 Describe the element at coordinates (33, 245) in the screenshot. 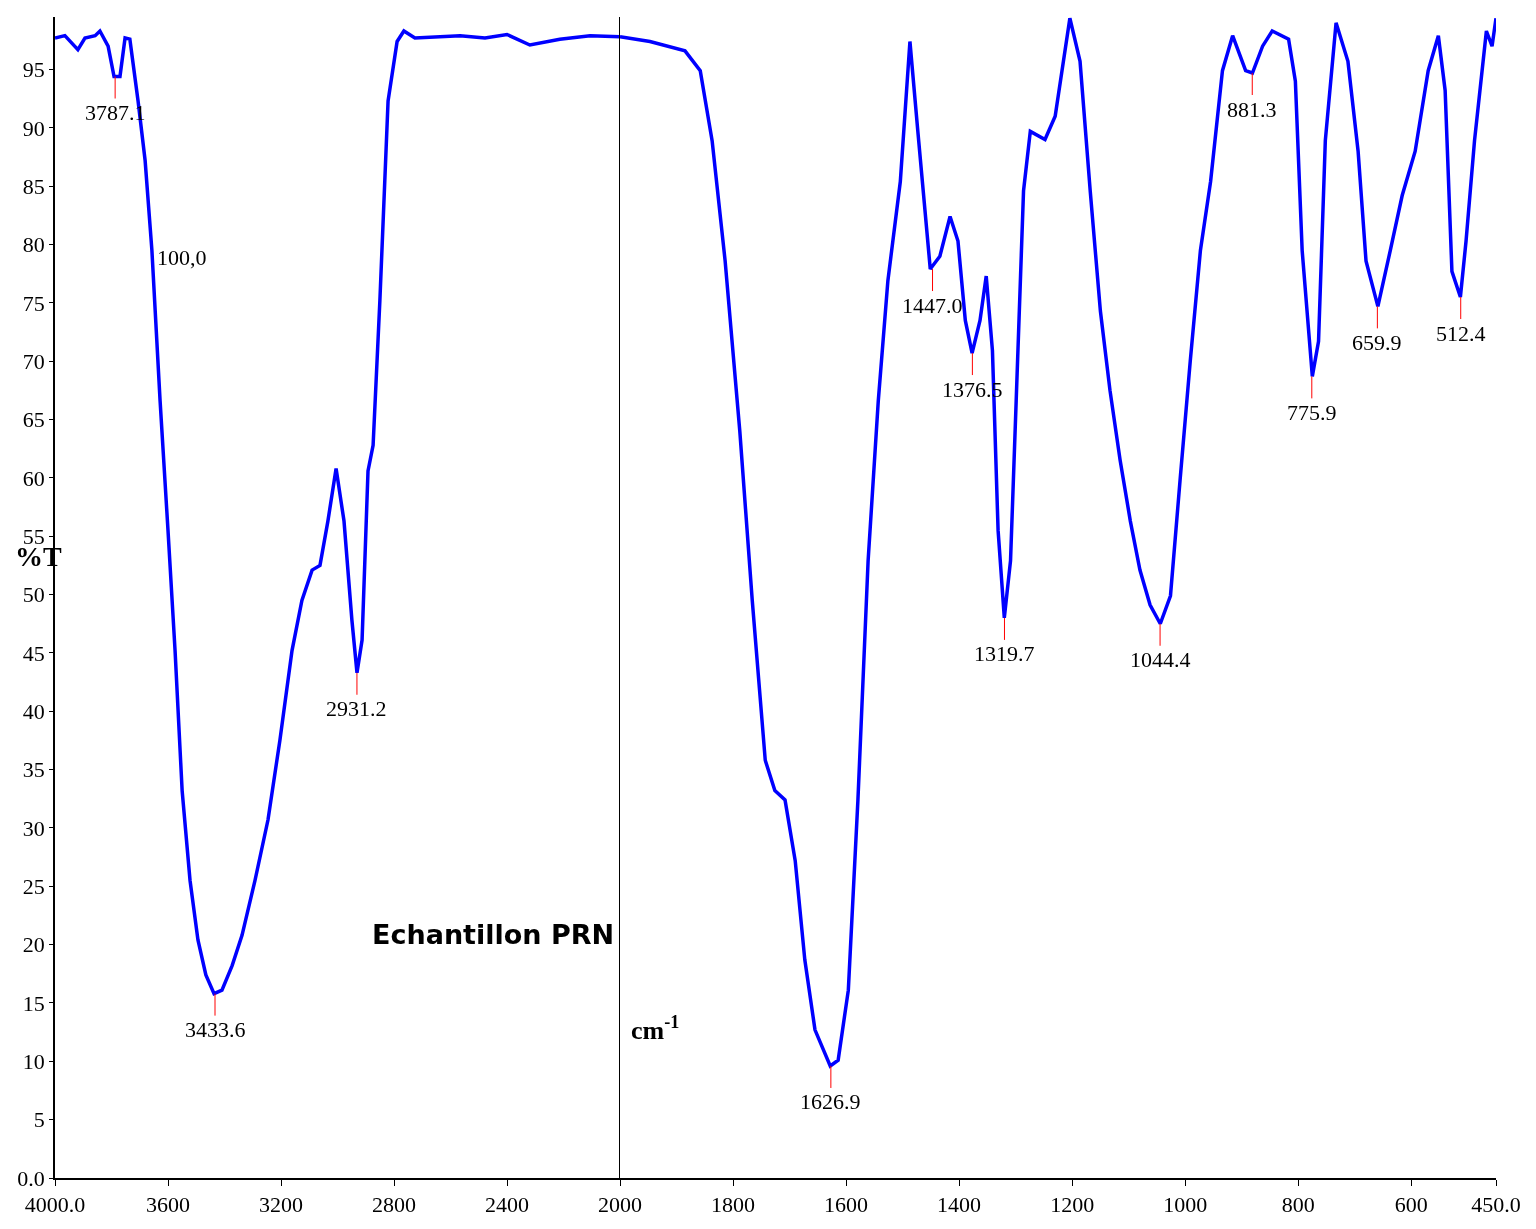

I see `y-tick-label: 80` at that location.